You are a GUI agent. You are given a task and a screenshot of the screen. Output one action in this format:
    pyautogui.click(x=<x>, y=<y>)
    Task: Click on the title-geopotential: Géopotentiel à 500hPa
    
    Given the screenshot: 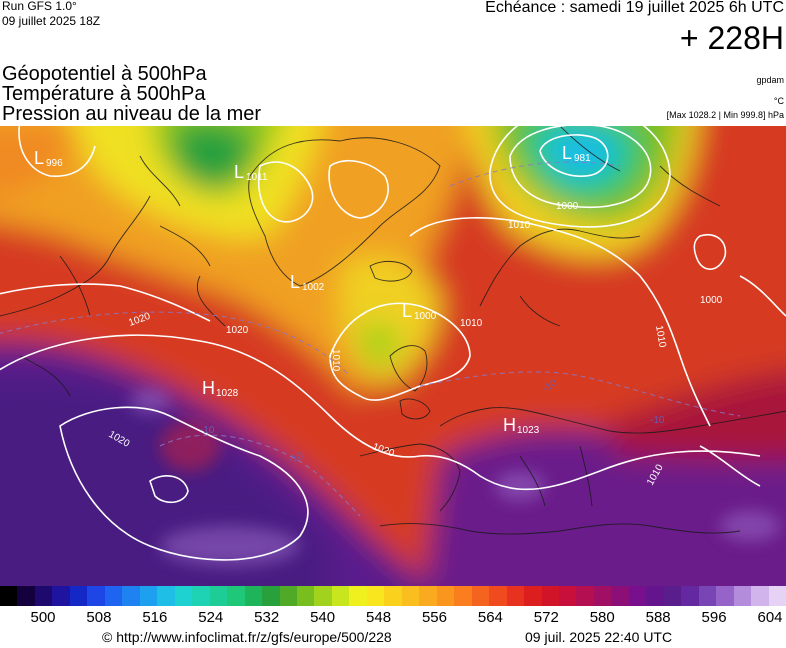 What is the action you would take?
    pyautogui.click(x=104, y=74)
    